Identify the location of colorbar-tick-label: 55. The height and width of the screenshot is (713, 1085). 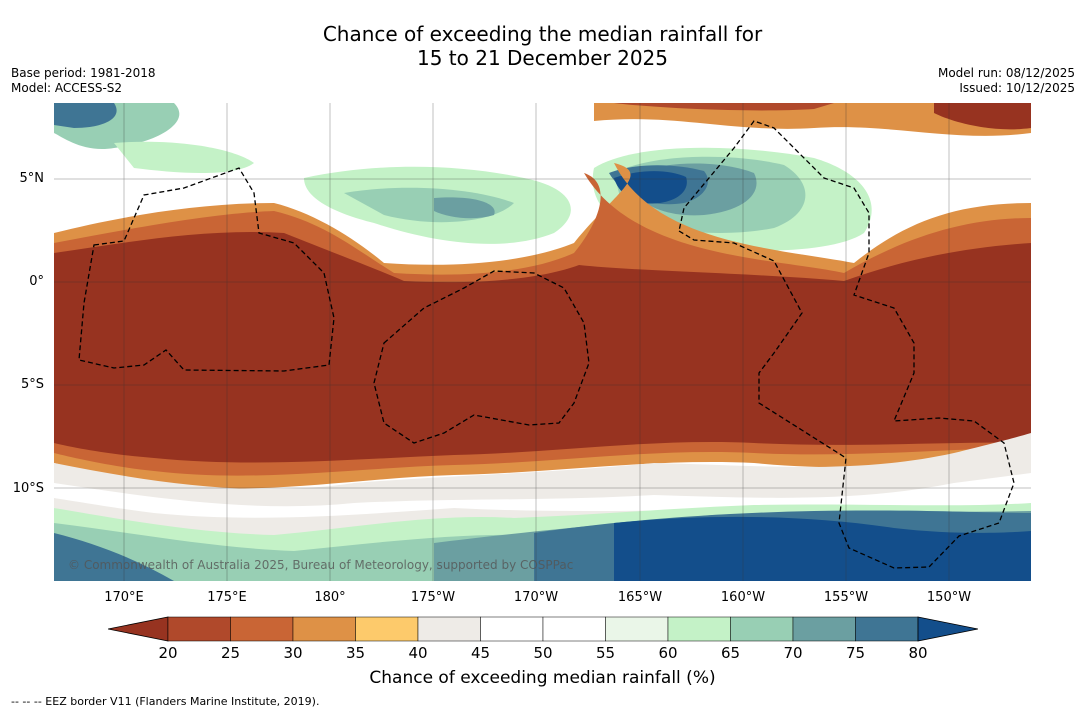
(605, 653).